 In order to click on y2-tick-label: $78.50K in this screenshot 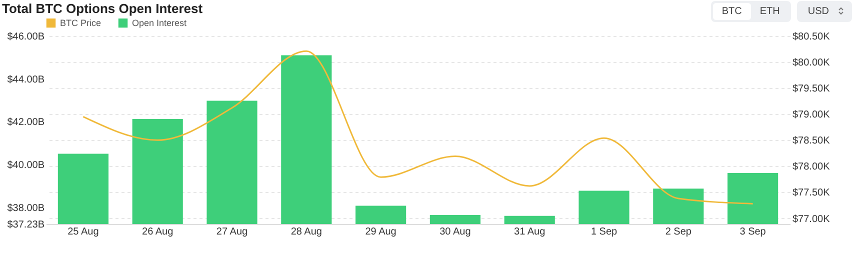, I will do `click(811, 141)`.